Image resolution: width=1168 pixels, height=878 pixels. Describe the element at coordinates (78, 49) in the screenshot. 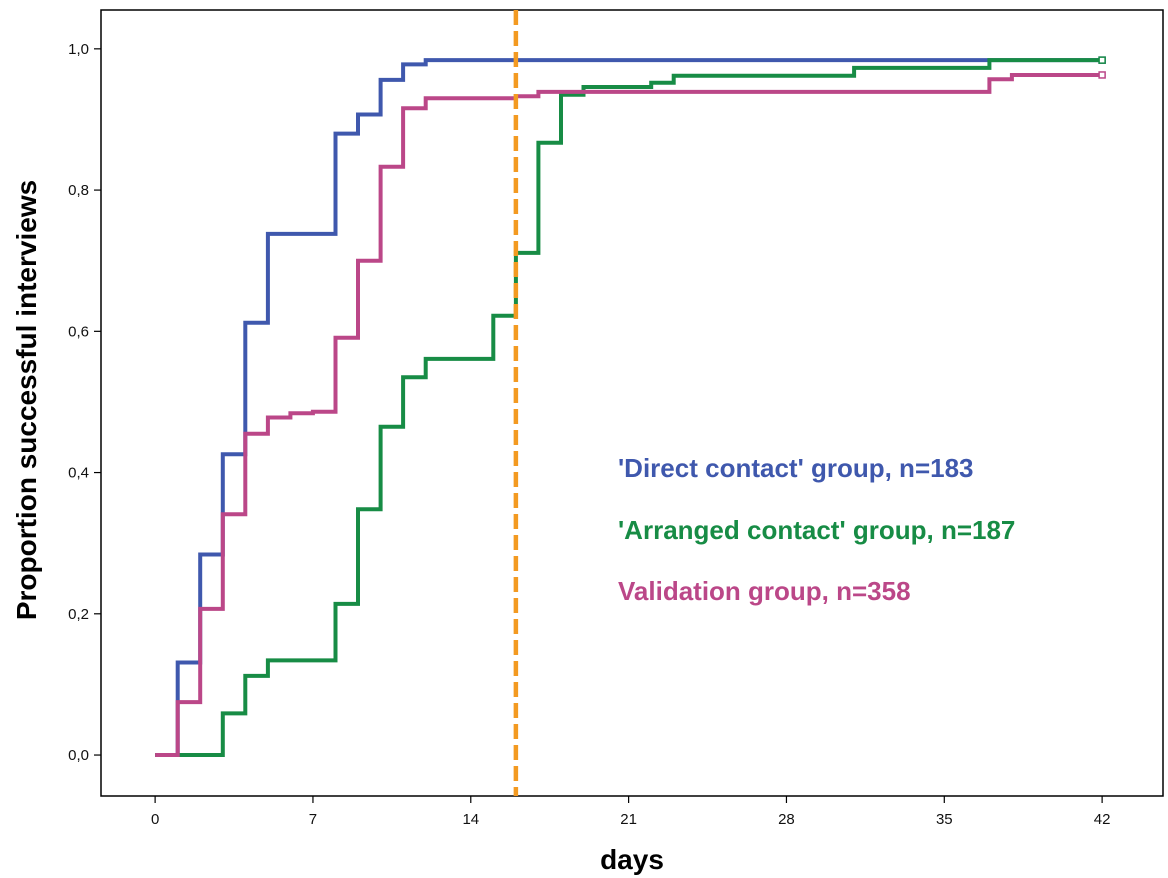

I see `y-tick-label: 1,0` at that location.